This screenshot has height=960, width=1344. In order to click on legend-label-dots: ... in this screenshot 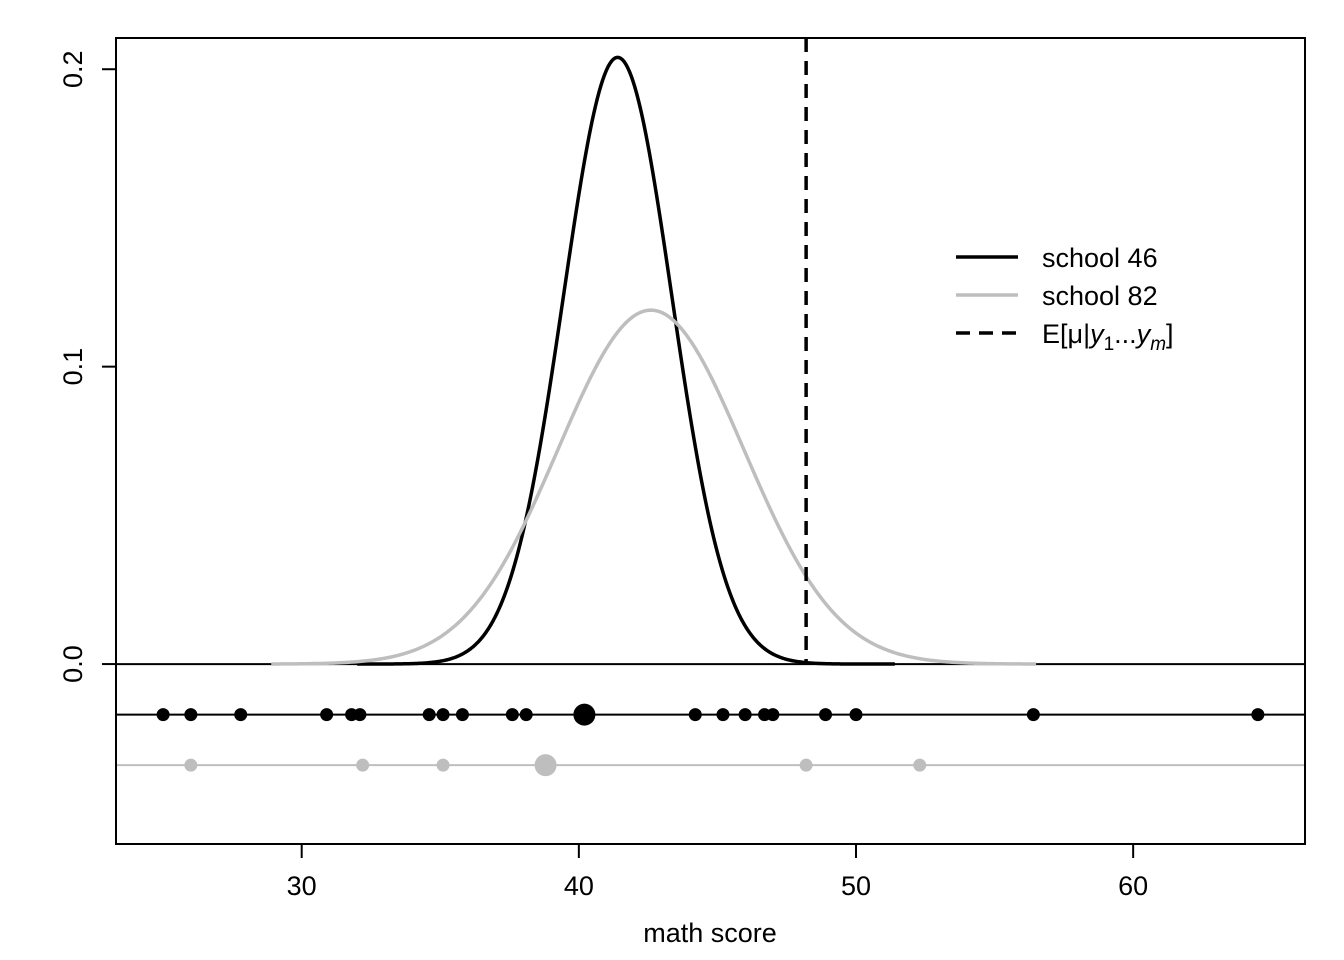, I will do `click(1125, 334)`.